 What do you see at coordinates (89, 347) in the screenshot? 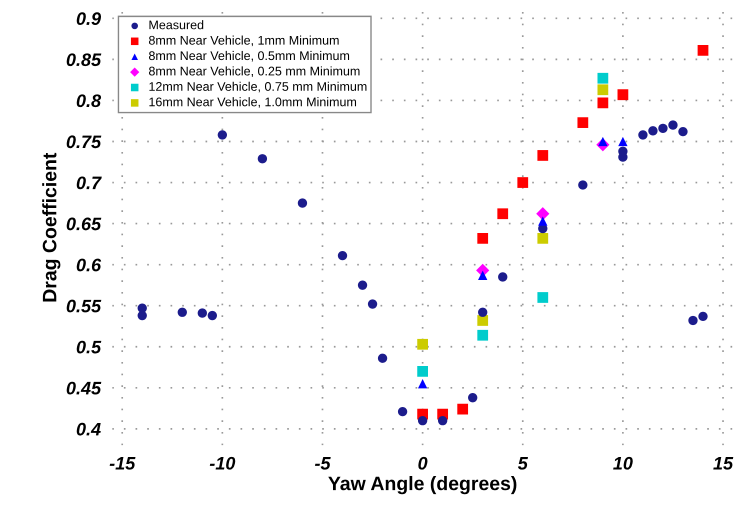
I see `y-tick-label: 0.5` at bounding box center [89, 347].